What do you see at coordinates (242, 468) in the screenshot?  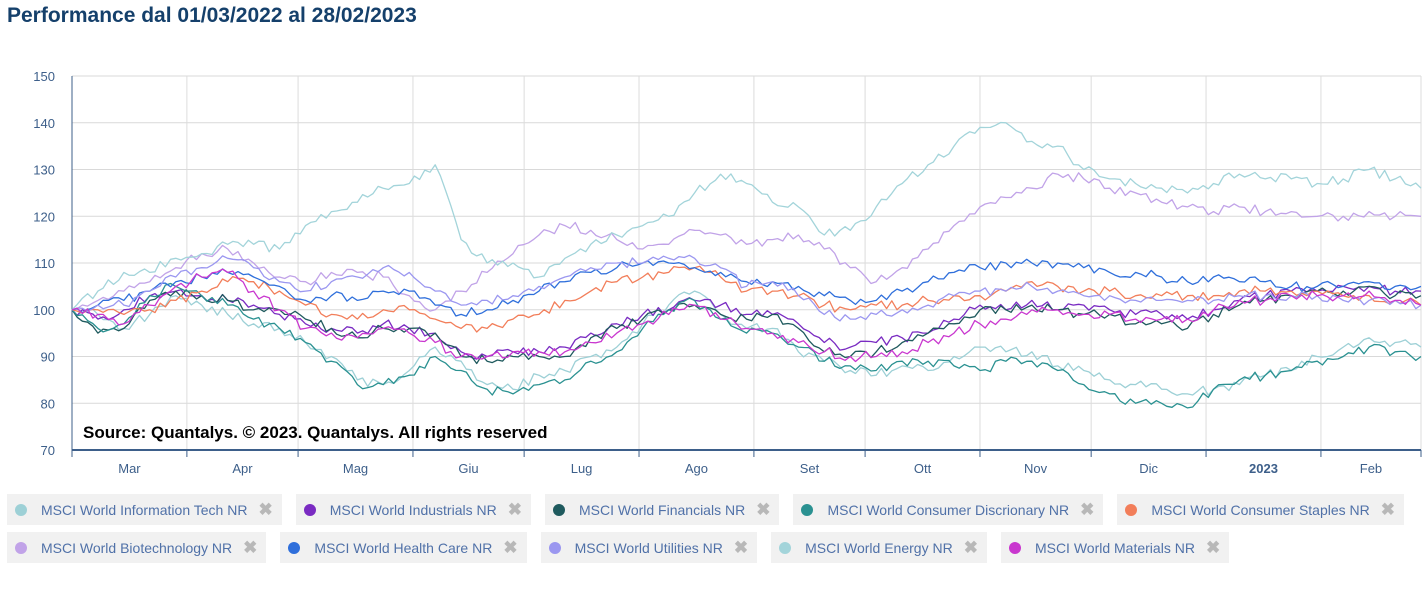 I see `x-tick-label: Apr` at bounding box center [242, 468].